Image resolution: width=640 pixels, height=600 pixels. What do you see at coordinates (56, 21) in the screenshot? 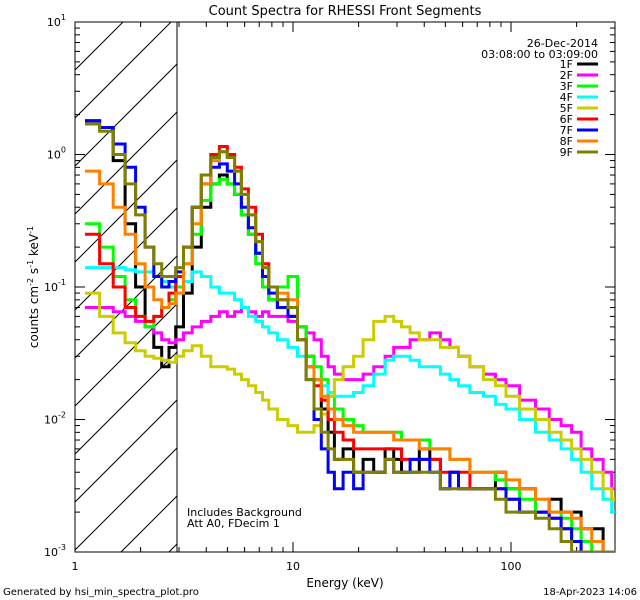
I see `y-tick-label: 10¹` at bounding box center [56, 21].